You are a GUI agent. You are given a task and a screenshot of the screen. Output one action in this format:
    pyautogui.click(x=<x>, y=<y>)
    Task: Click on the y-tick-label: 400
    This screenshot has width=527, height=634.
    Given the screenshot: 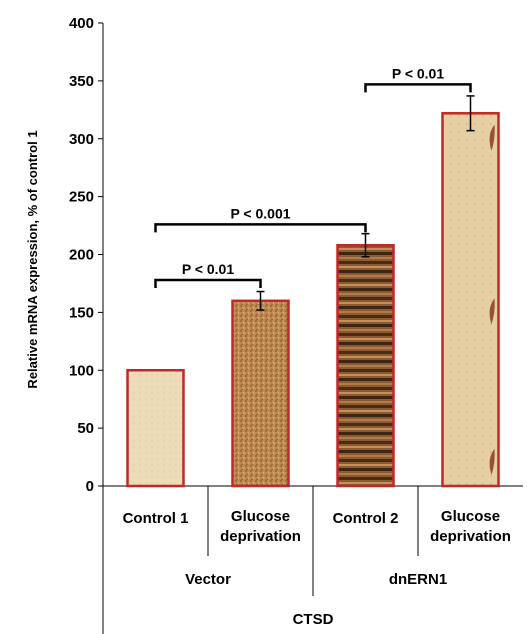 What is the action you would take?
    pyautogui.click(x=81, y=23)
    